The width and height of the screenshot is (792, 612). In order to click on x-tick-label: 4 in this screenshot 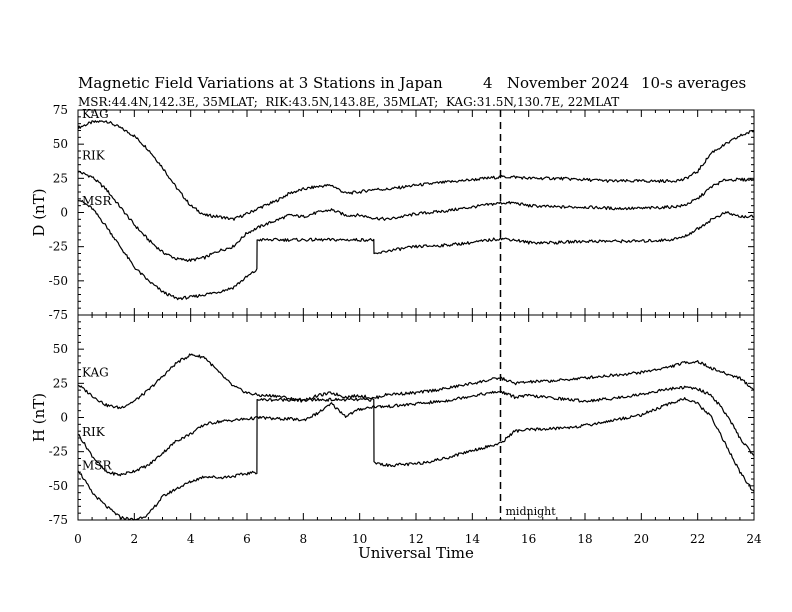, I will do `click(191, 539)`.